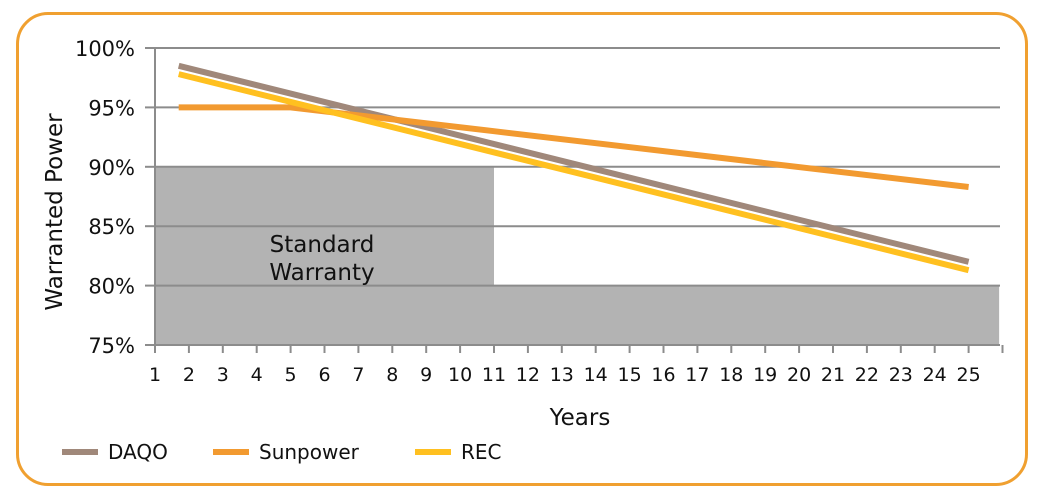 The height and width of the screenshot is (503, 1052). Describe the element at coordinates (111, 108) in the screenshot. I see `y-tick-label: 95%` at that location.